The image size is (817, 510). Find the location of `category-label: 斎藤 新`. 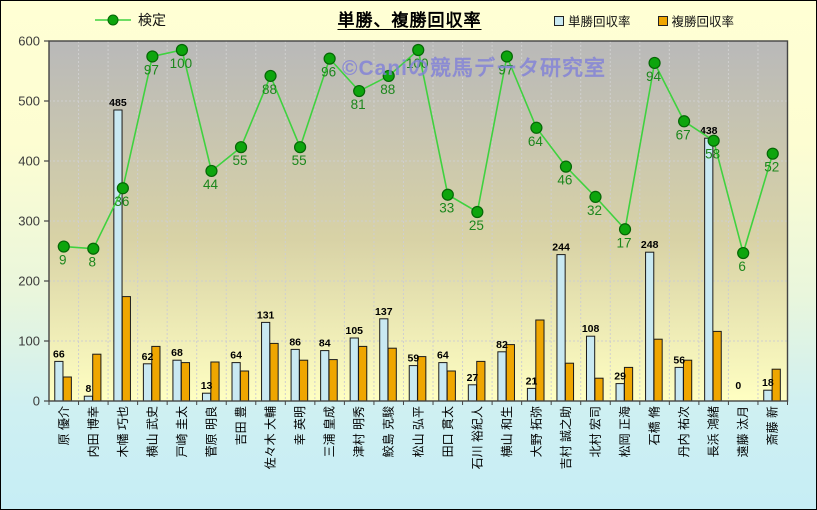

category-label: 斎藤 新 is located at coordinates (772, 425).